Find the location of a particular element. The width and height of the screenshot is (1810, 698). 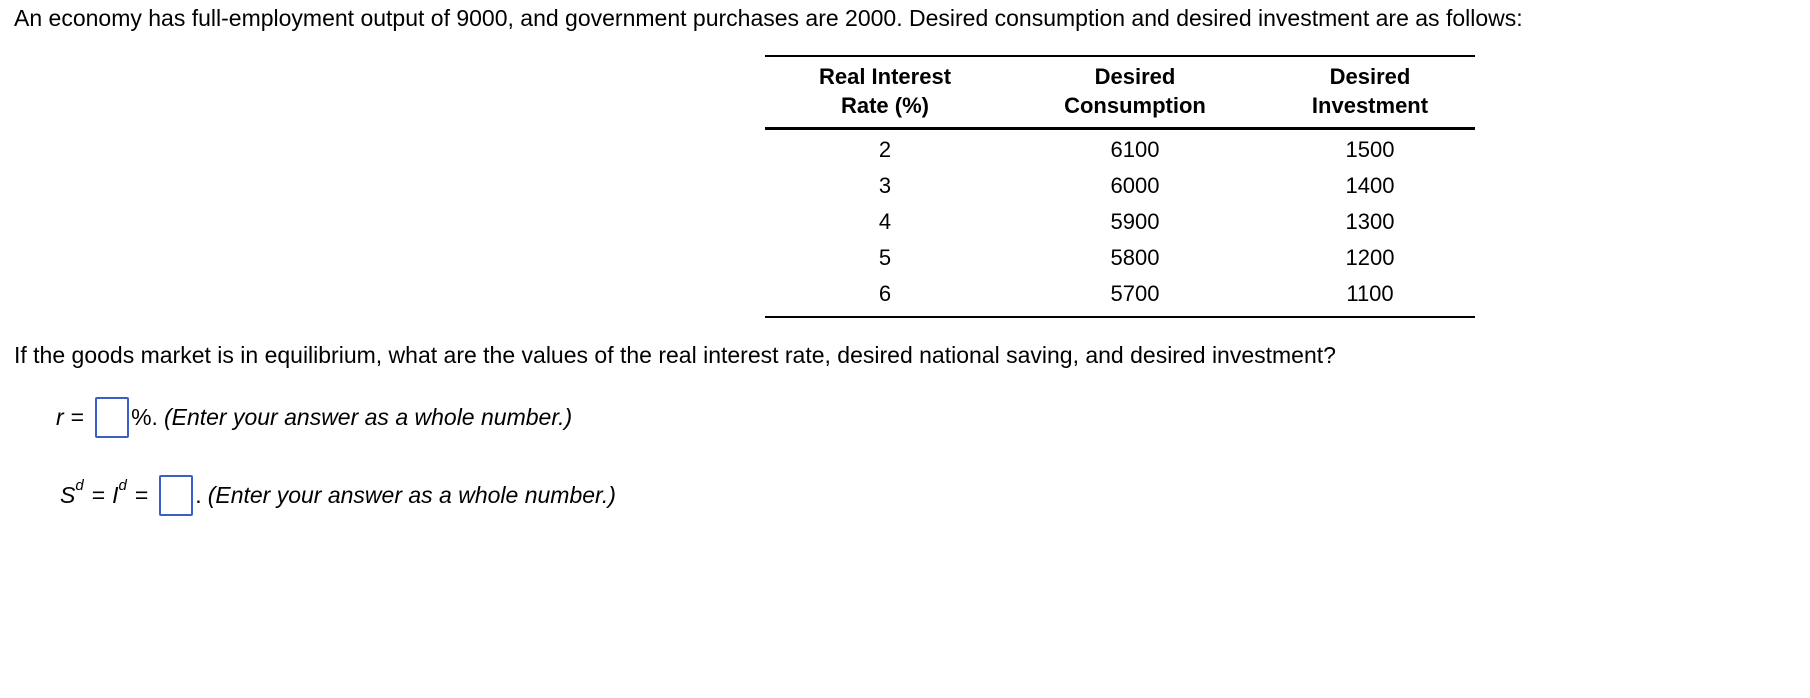

rate-cell: 5 is located at coordinates (885, 257).